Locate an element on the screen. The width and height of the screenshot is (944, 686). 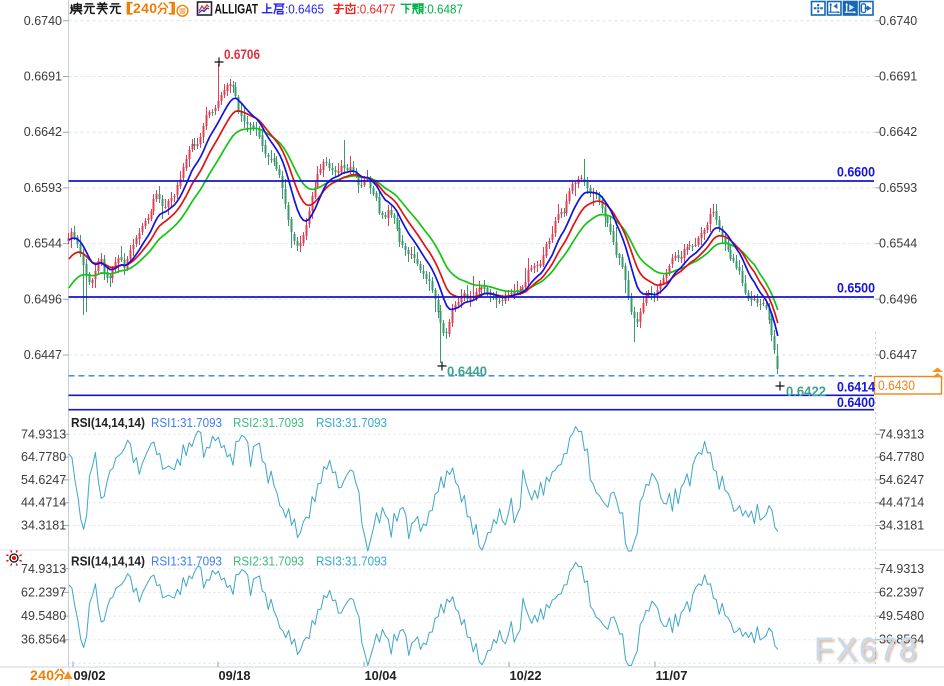
svg-text: 09/18 is located at coordinates (235, 676).